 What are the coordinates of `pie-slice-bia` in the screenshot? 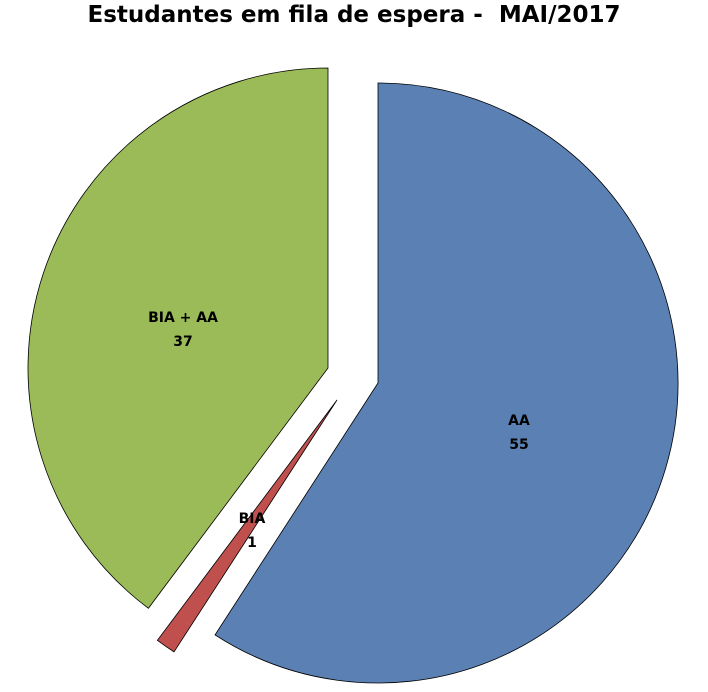 It's located at (247, 526).